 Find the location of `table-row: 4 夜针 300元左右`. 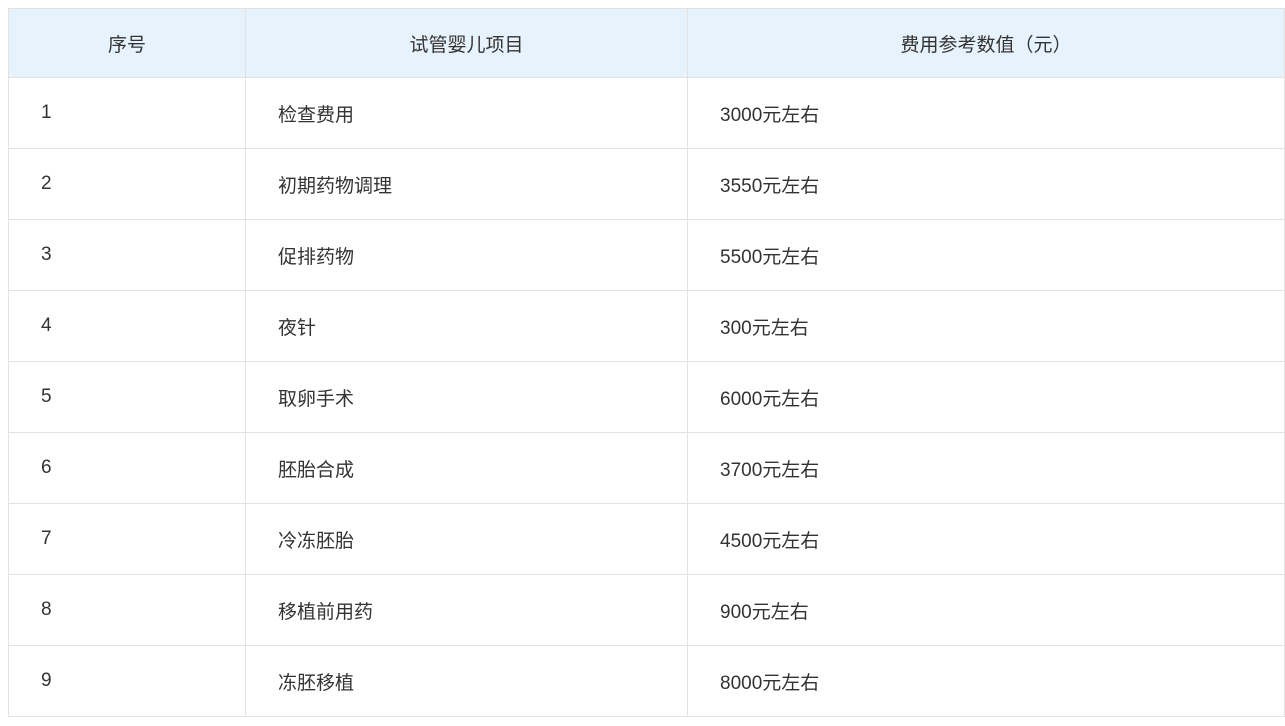

table-row: 4 夜针 300元左右 is located at coordinates (646, 326).